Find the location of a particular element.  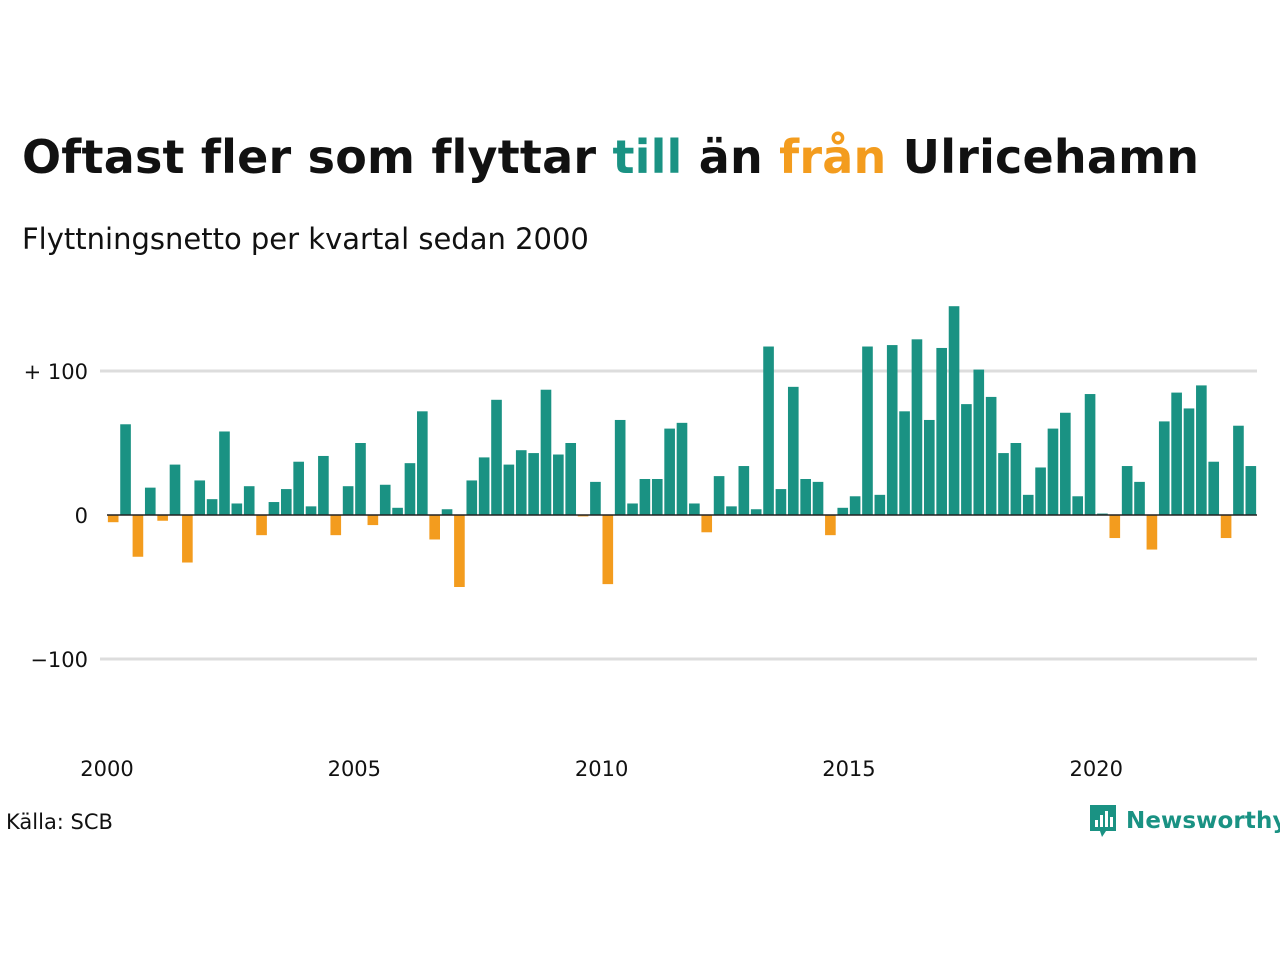

y-tick-label: + 100 is located at coordinates (56, 372).